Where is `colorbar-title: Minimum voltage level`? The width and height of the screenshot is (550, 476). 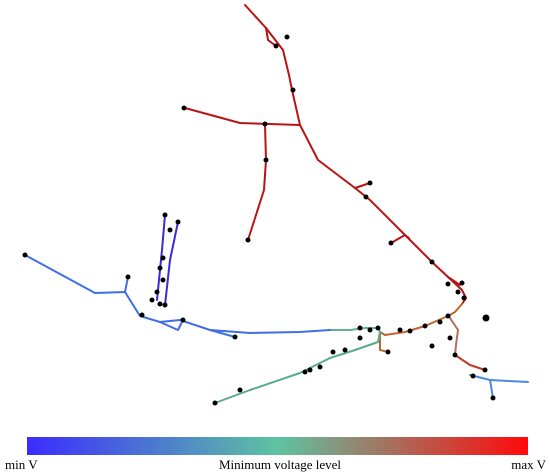 colorbar-title: Minimum voltage level is located at coordinates (280, 464).